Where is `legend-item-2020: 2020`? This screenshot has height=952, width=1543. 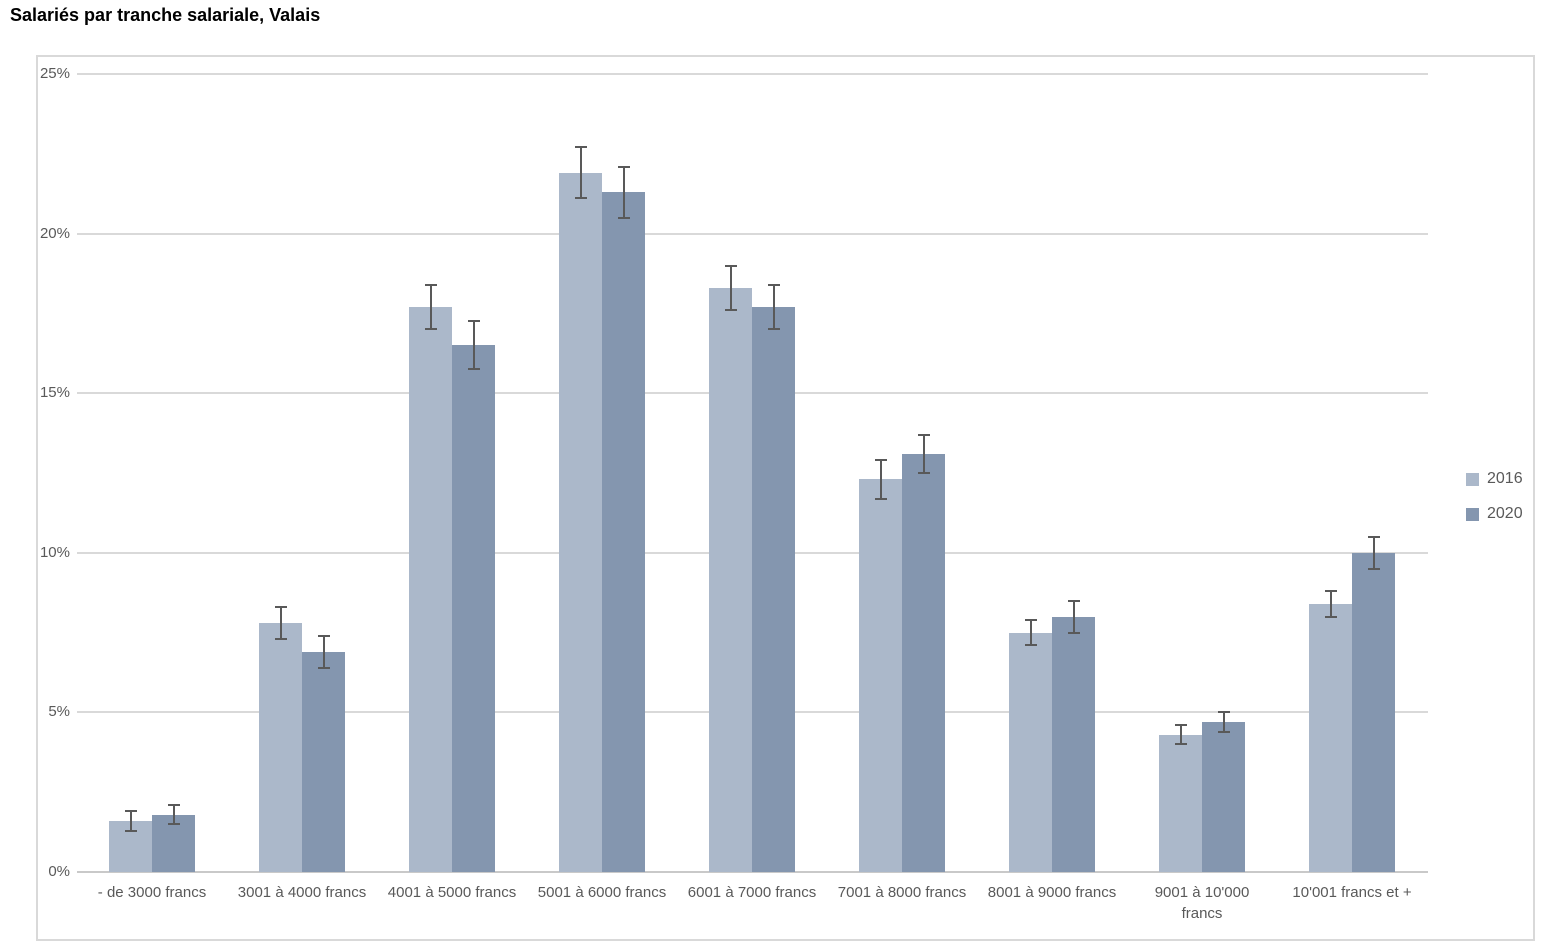 legend-item-2020: 2020 is located at coordinates (1494, 514).